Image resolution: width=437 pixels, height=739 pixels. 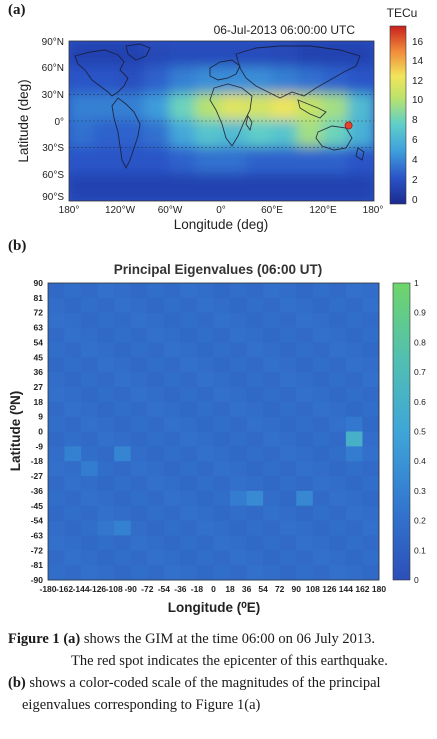 What do you see at coordinates (230, 589) in the screenshot?
I see `eigen-x-tick: 18` at bounding box center [230, 589].